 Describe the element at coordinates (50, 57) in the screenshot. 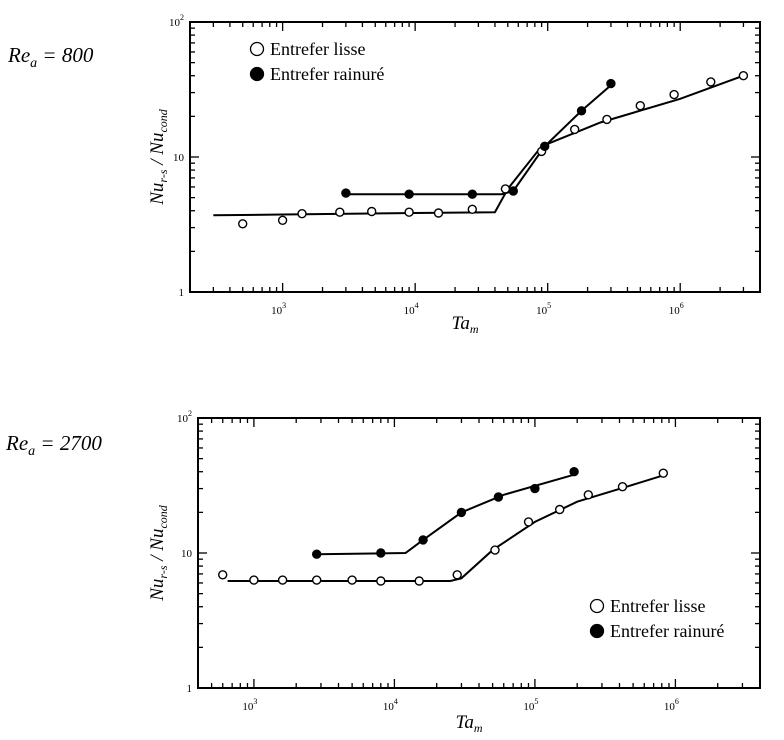

I see `panel-title: Rea = 800` at that location.